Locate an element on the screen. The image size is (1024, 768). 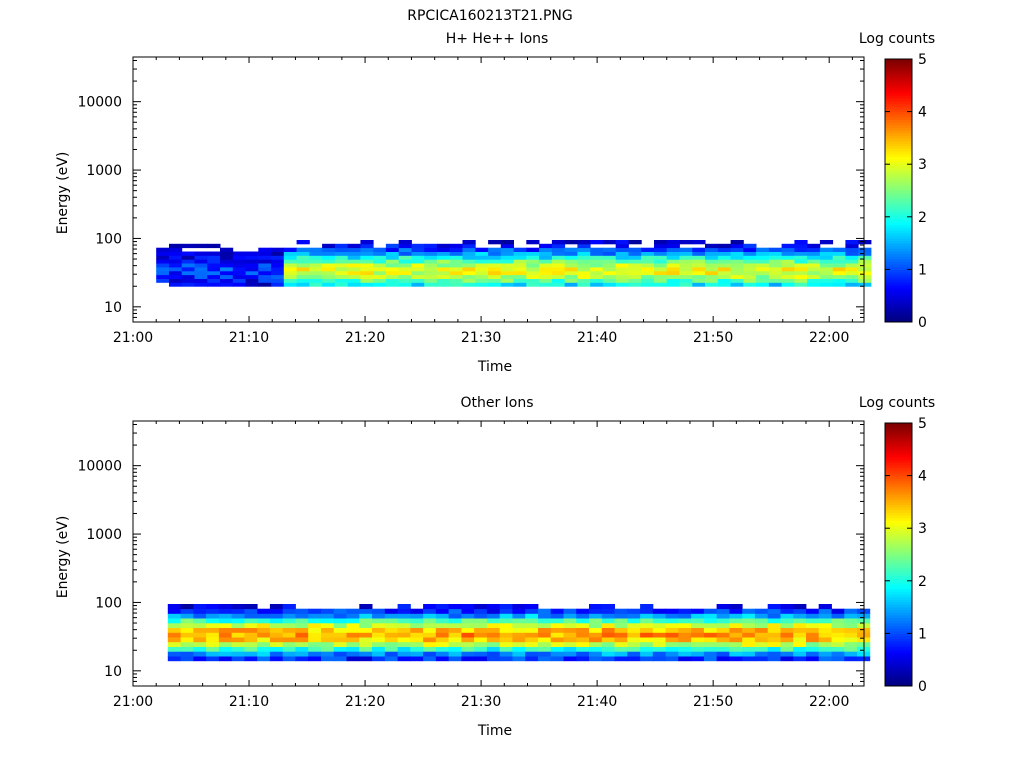
panel-2-title: Other Ions is located at coordinates (496, 403).